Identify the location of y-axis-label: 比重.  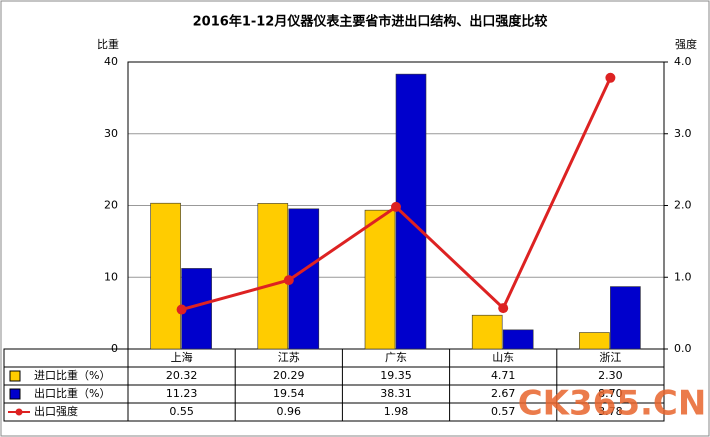
(108, 44).